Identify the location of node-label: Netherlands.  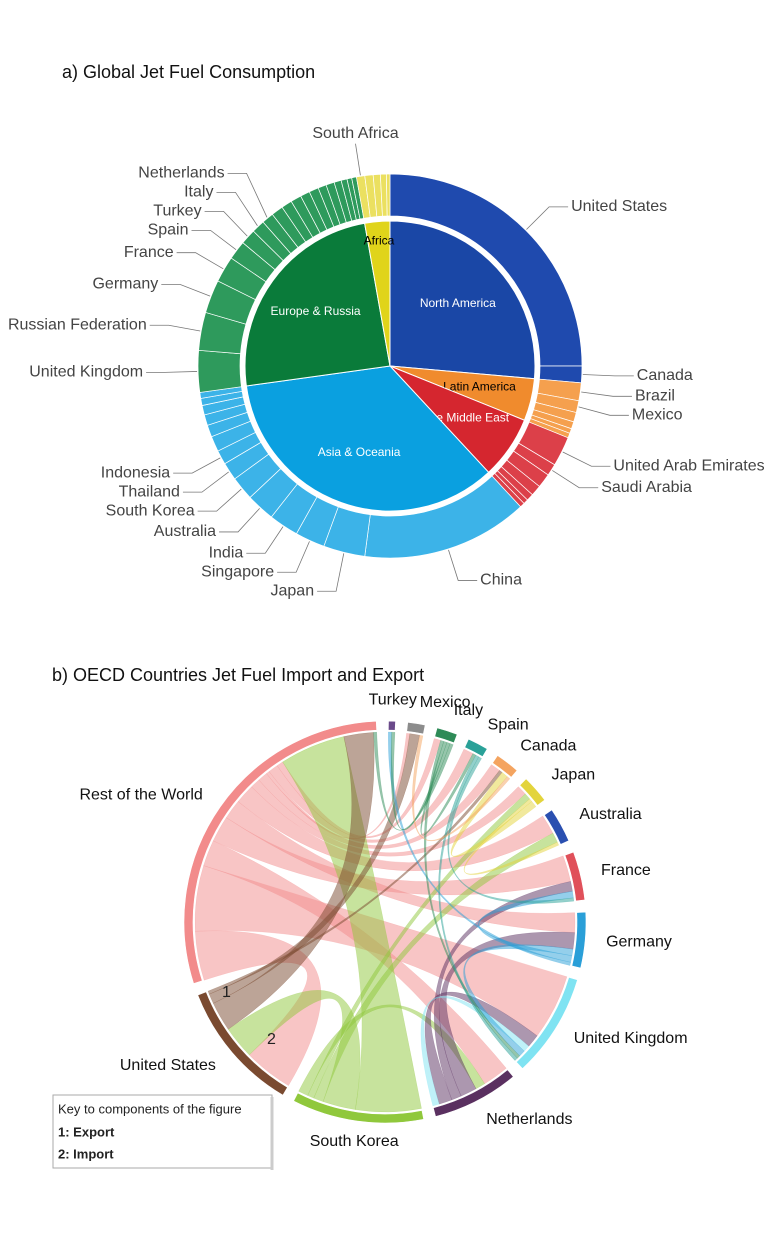
(529, 1119).